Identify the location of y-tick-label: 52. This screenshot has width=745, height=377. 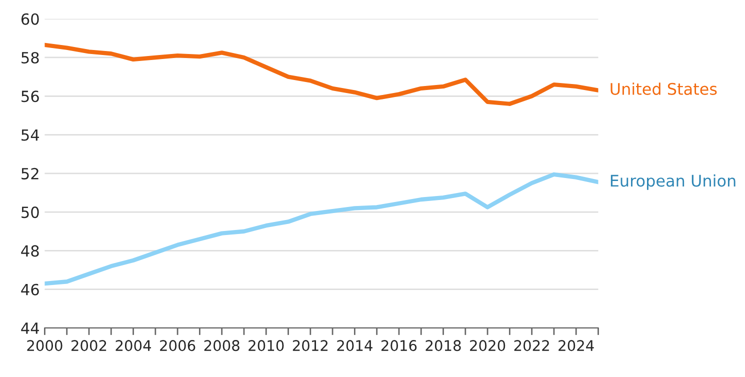
(30, 174).